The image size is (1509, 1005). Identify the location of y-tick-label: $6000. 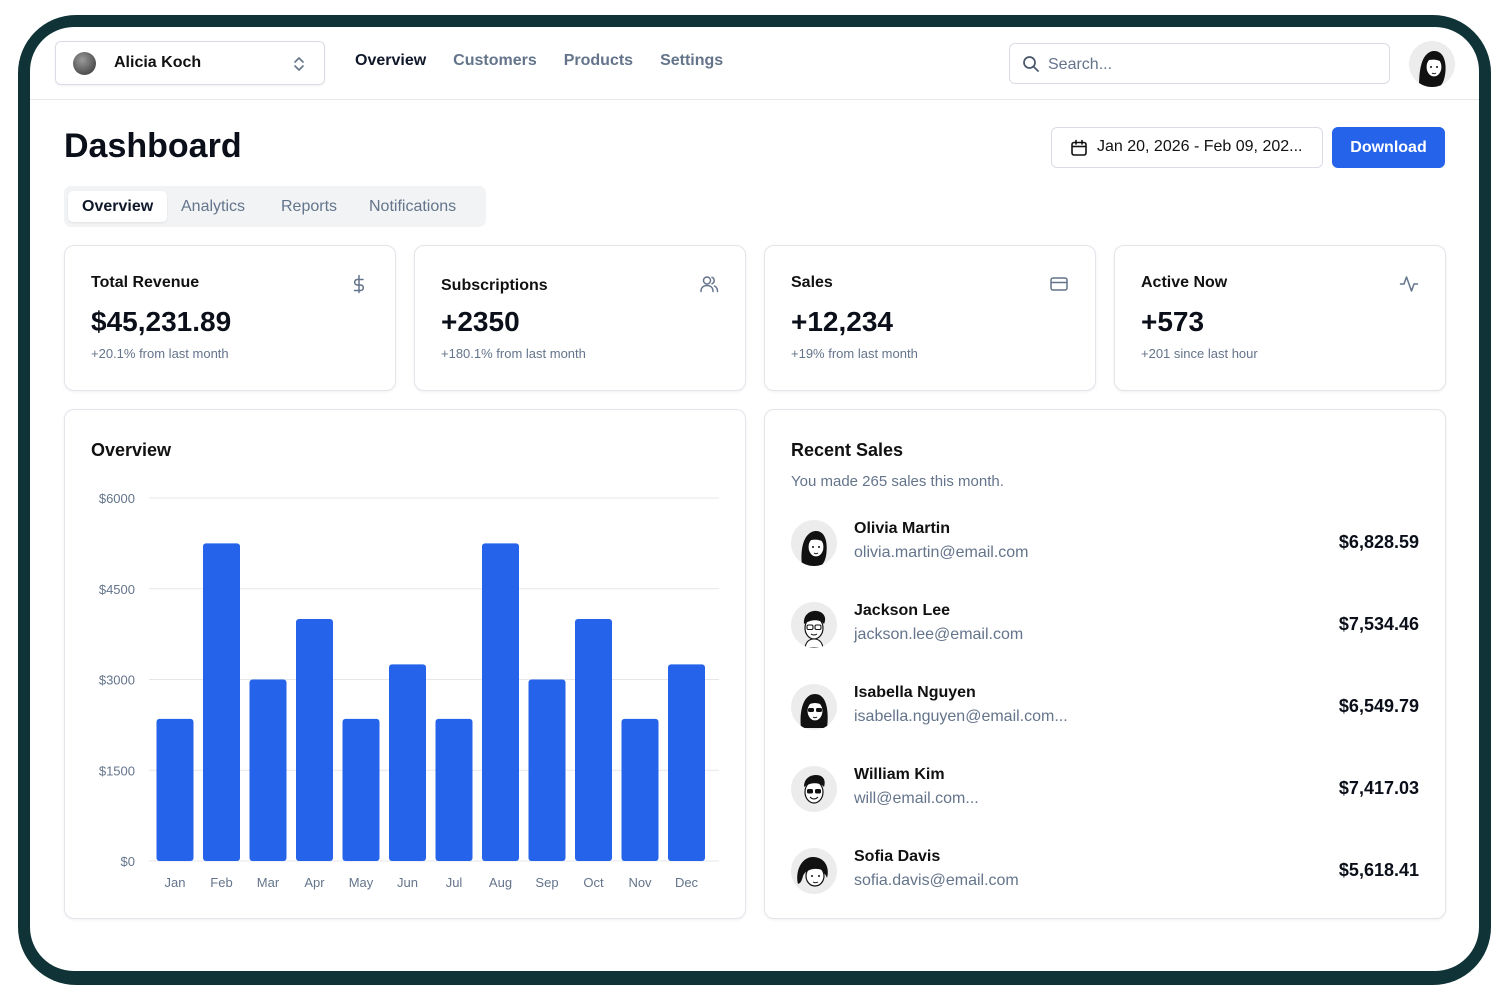
(117, 498).